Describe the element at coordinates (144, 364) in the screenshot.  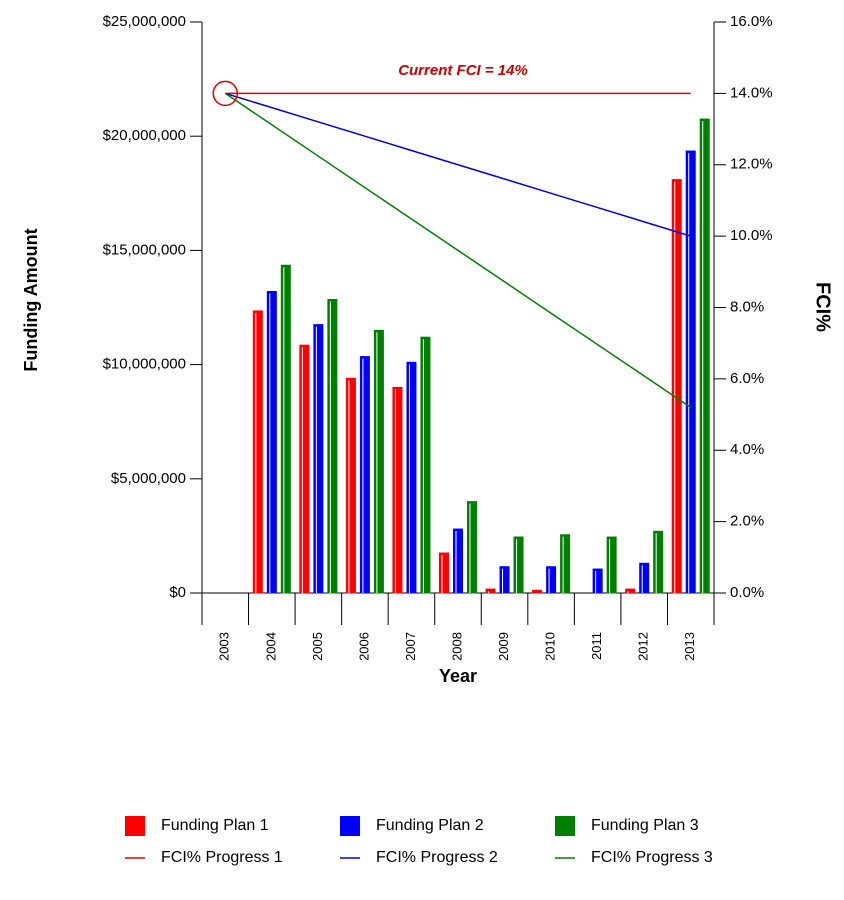
I see `y-tick-label: $10,000,000` at that location.